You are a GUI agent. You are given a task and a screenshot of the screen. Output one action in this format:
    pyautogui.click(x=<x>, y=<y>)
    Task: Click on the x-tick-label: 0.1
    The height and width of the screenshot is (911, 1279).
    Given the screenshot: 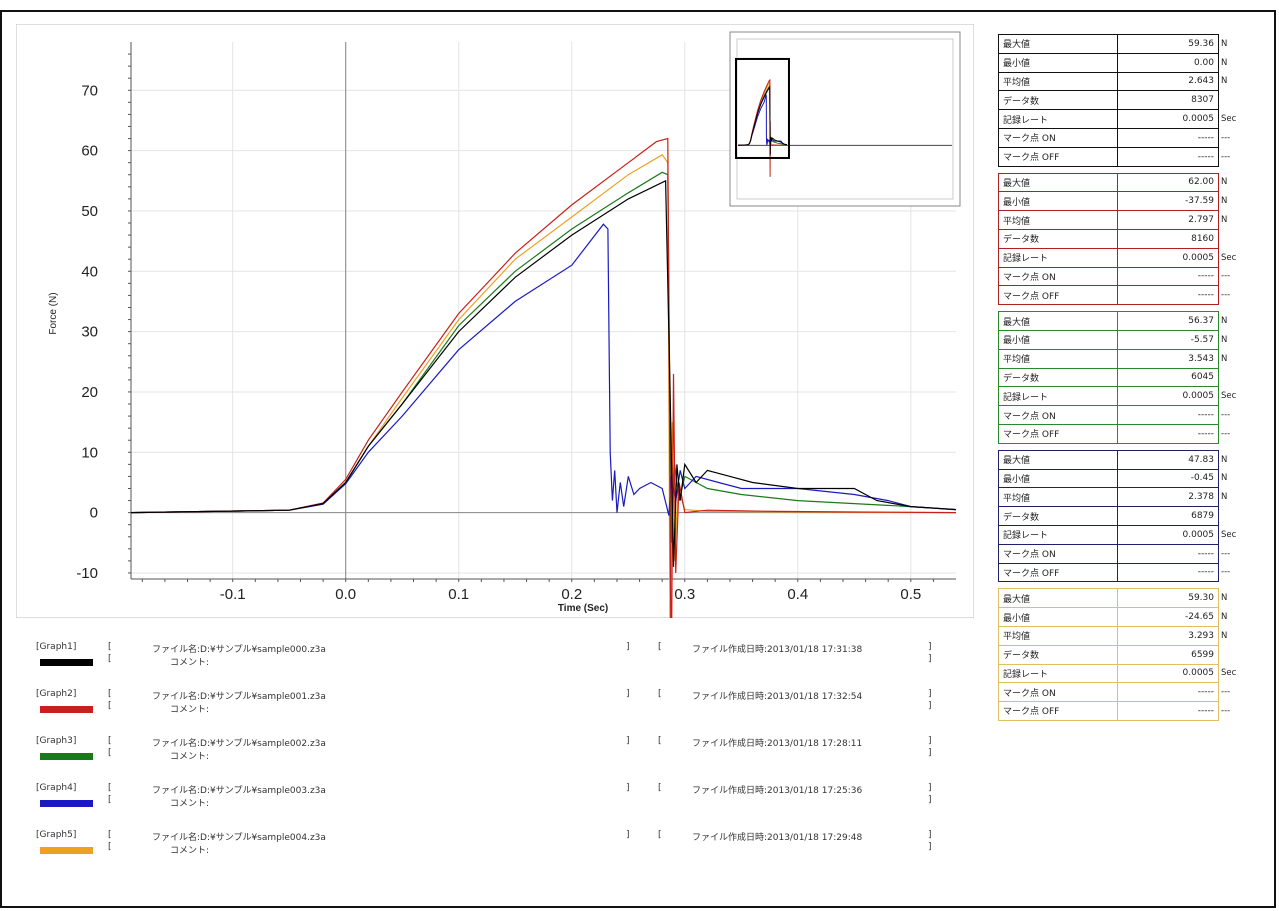 What is the action you would take?
    pyautogui.click(x=458, y=594)
    